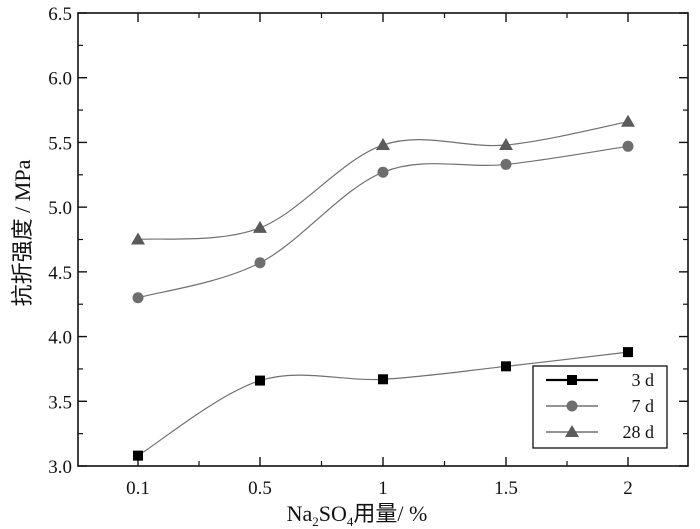 The height and width of the screenshot is (529, 700). I want to click on legend-label: 7 d, so click(643, 406).